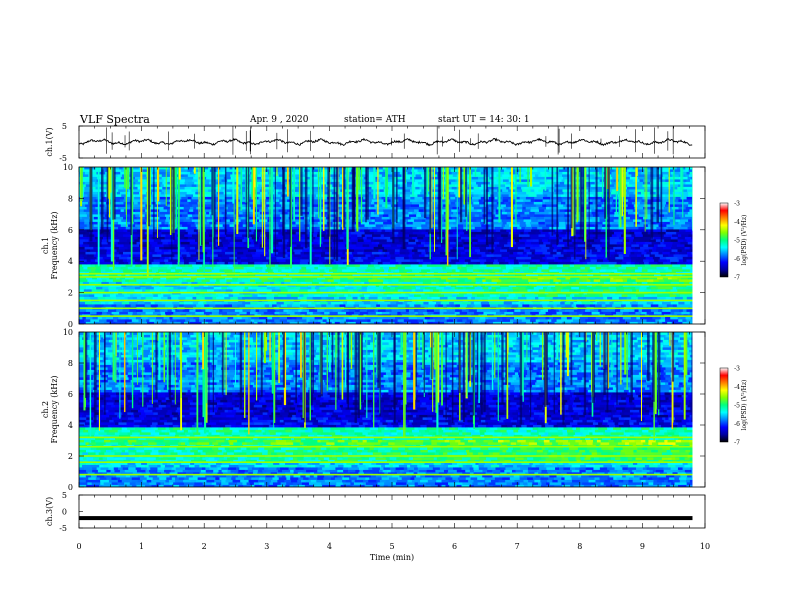 Image resolution: width=792 pixels, height=612 pixels. Describe the element at coordinates (78, 546) in the screenshot. I see `x-tick-label: 0` at that location.